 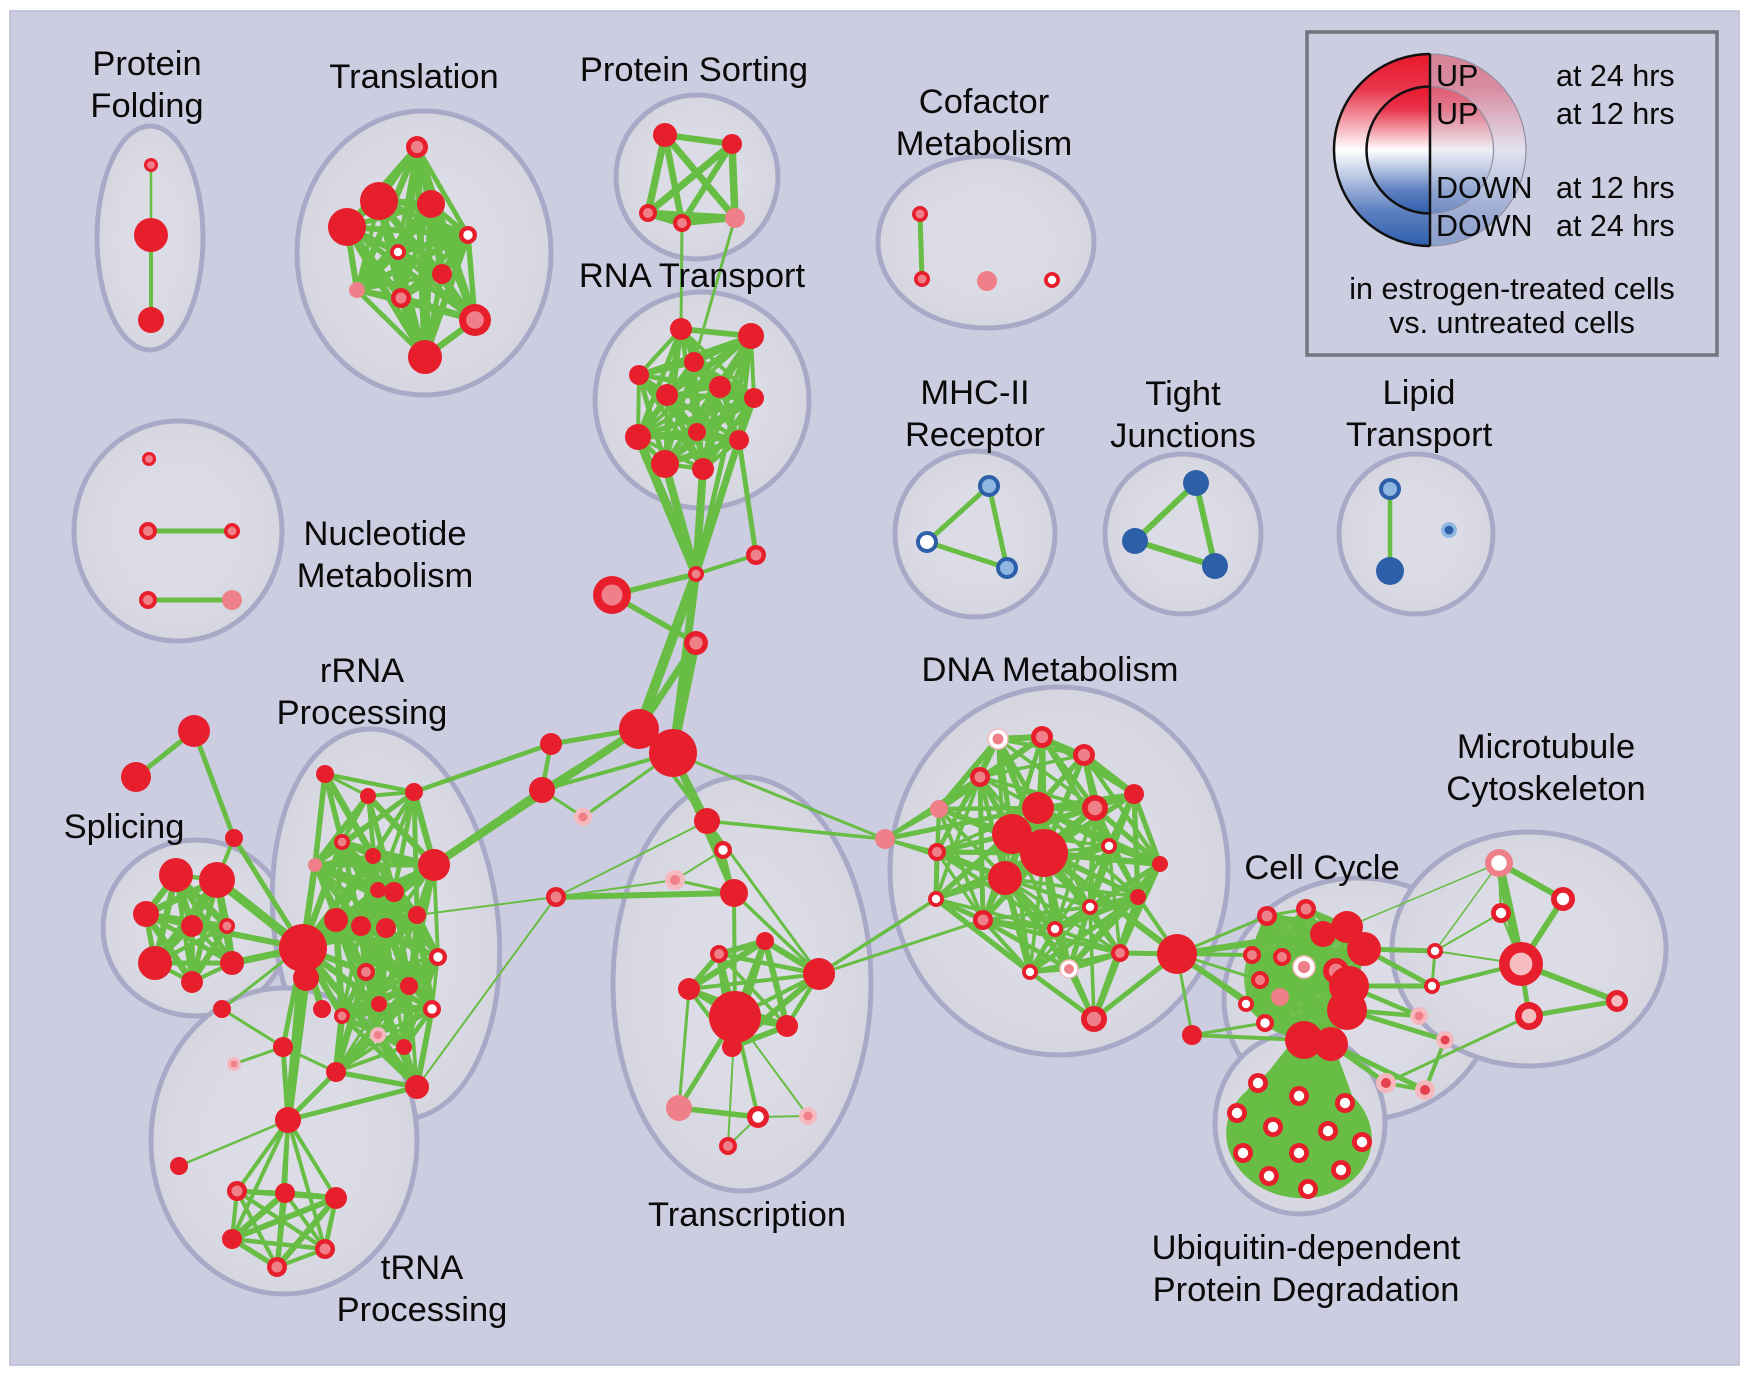 I want to click on svg-text: Transport, so click(x=1419, y=435).